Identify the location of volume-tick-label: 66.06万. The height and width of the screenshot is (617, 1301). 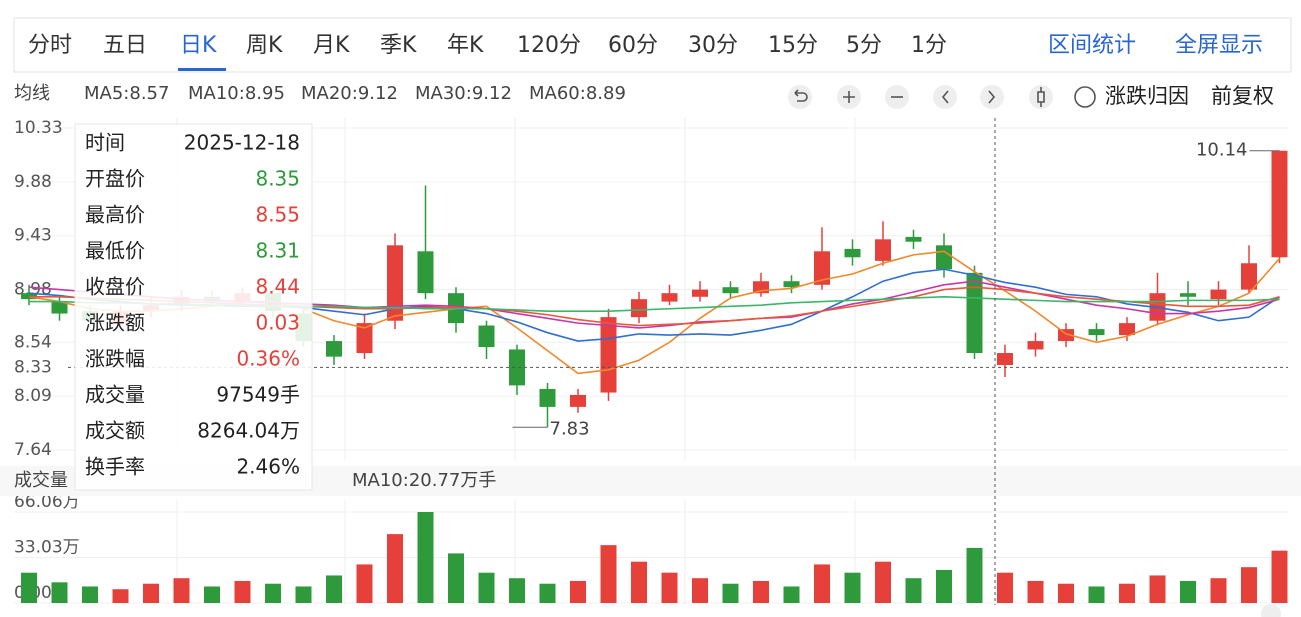
(47, 502).